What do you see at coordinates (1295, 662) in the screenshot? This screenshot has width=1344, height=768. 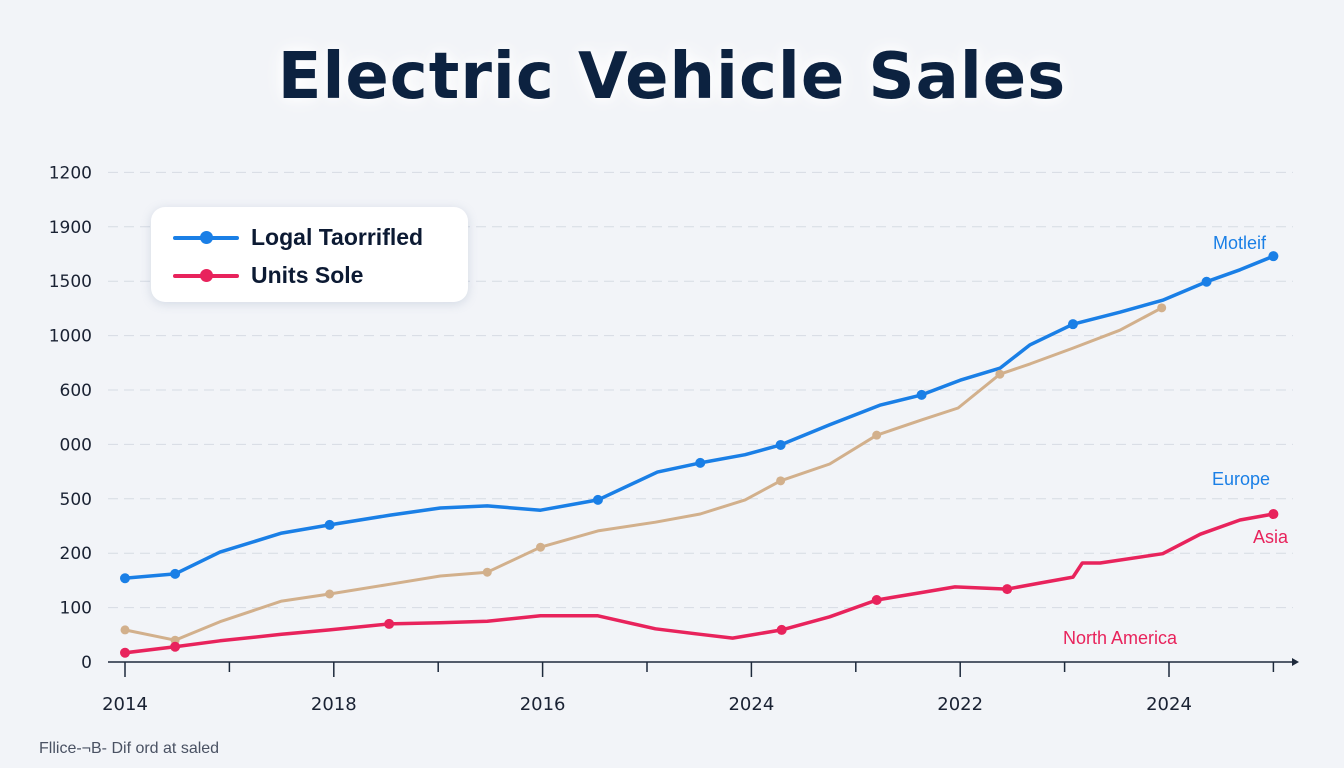 I see `x-axis-arrow-icon` at bounding box center [1295, 662].